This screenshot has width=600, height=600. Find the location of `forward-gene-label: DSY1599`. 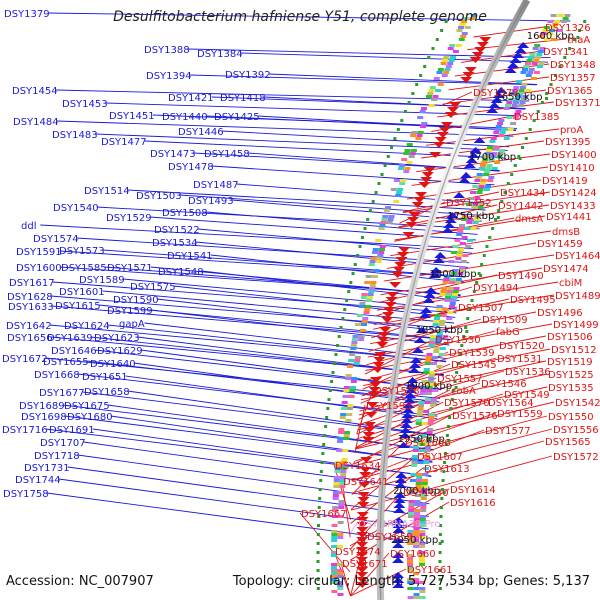

forward-gene-label: DSY1599 is located at coordinates (130, 311).